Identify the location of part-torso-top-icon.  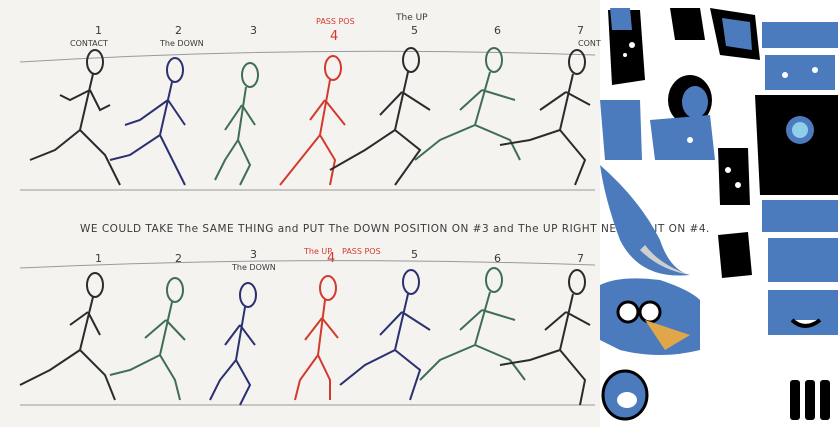
(800, 35).